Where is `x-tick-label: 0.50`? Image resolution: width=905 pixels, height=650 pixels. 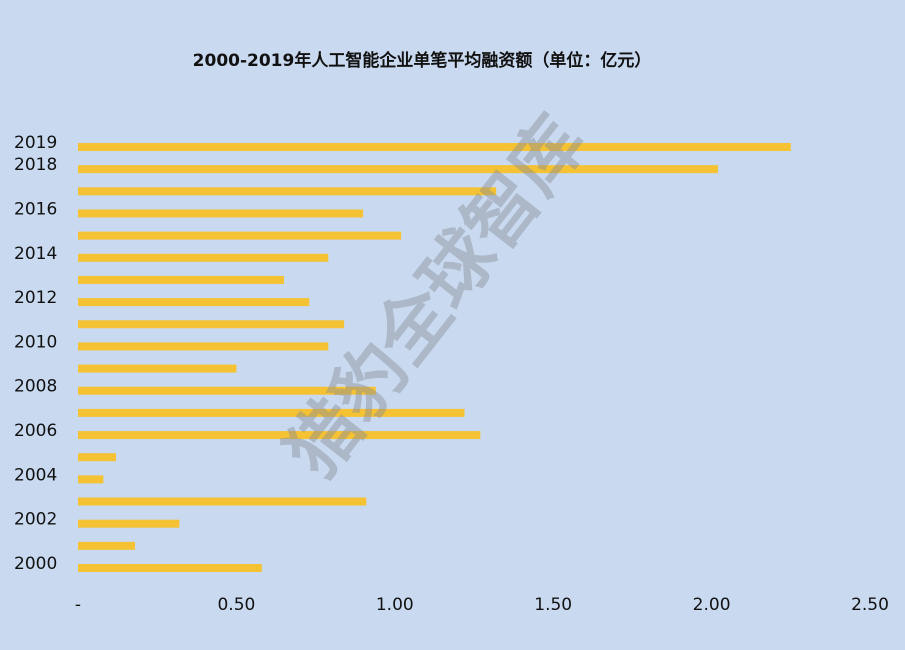 x-tick-label: 0.50 is located at coordinates (236, 605).